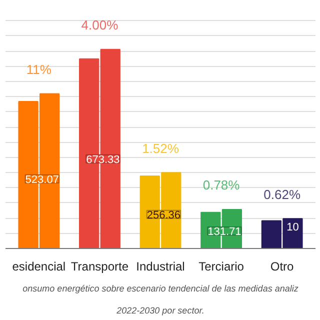 The height and width of the screenshot is (320, 320). I want to click on data-label: 256.36, so click(163, 215).